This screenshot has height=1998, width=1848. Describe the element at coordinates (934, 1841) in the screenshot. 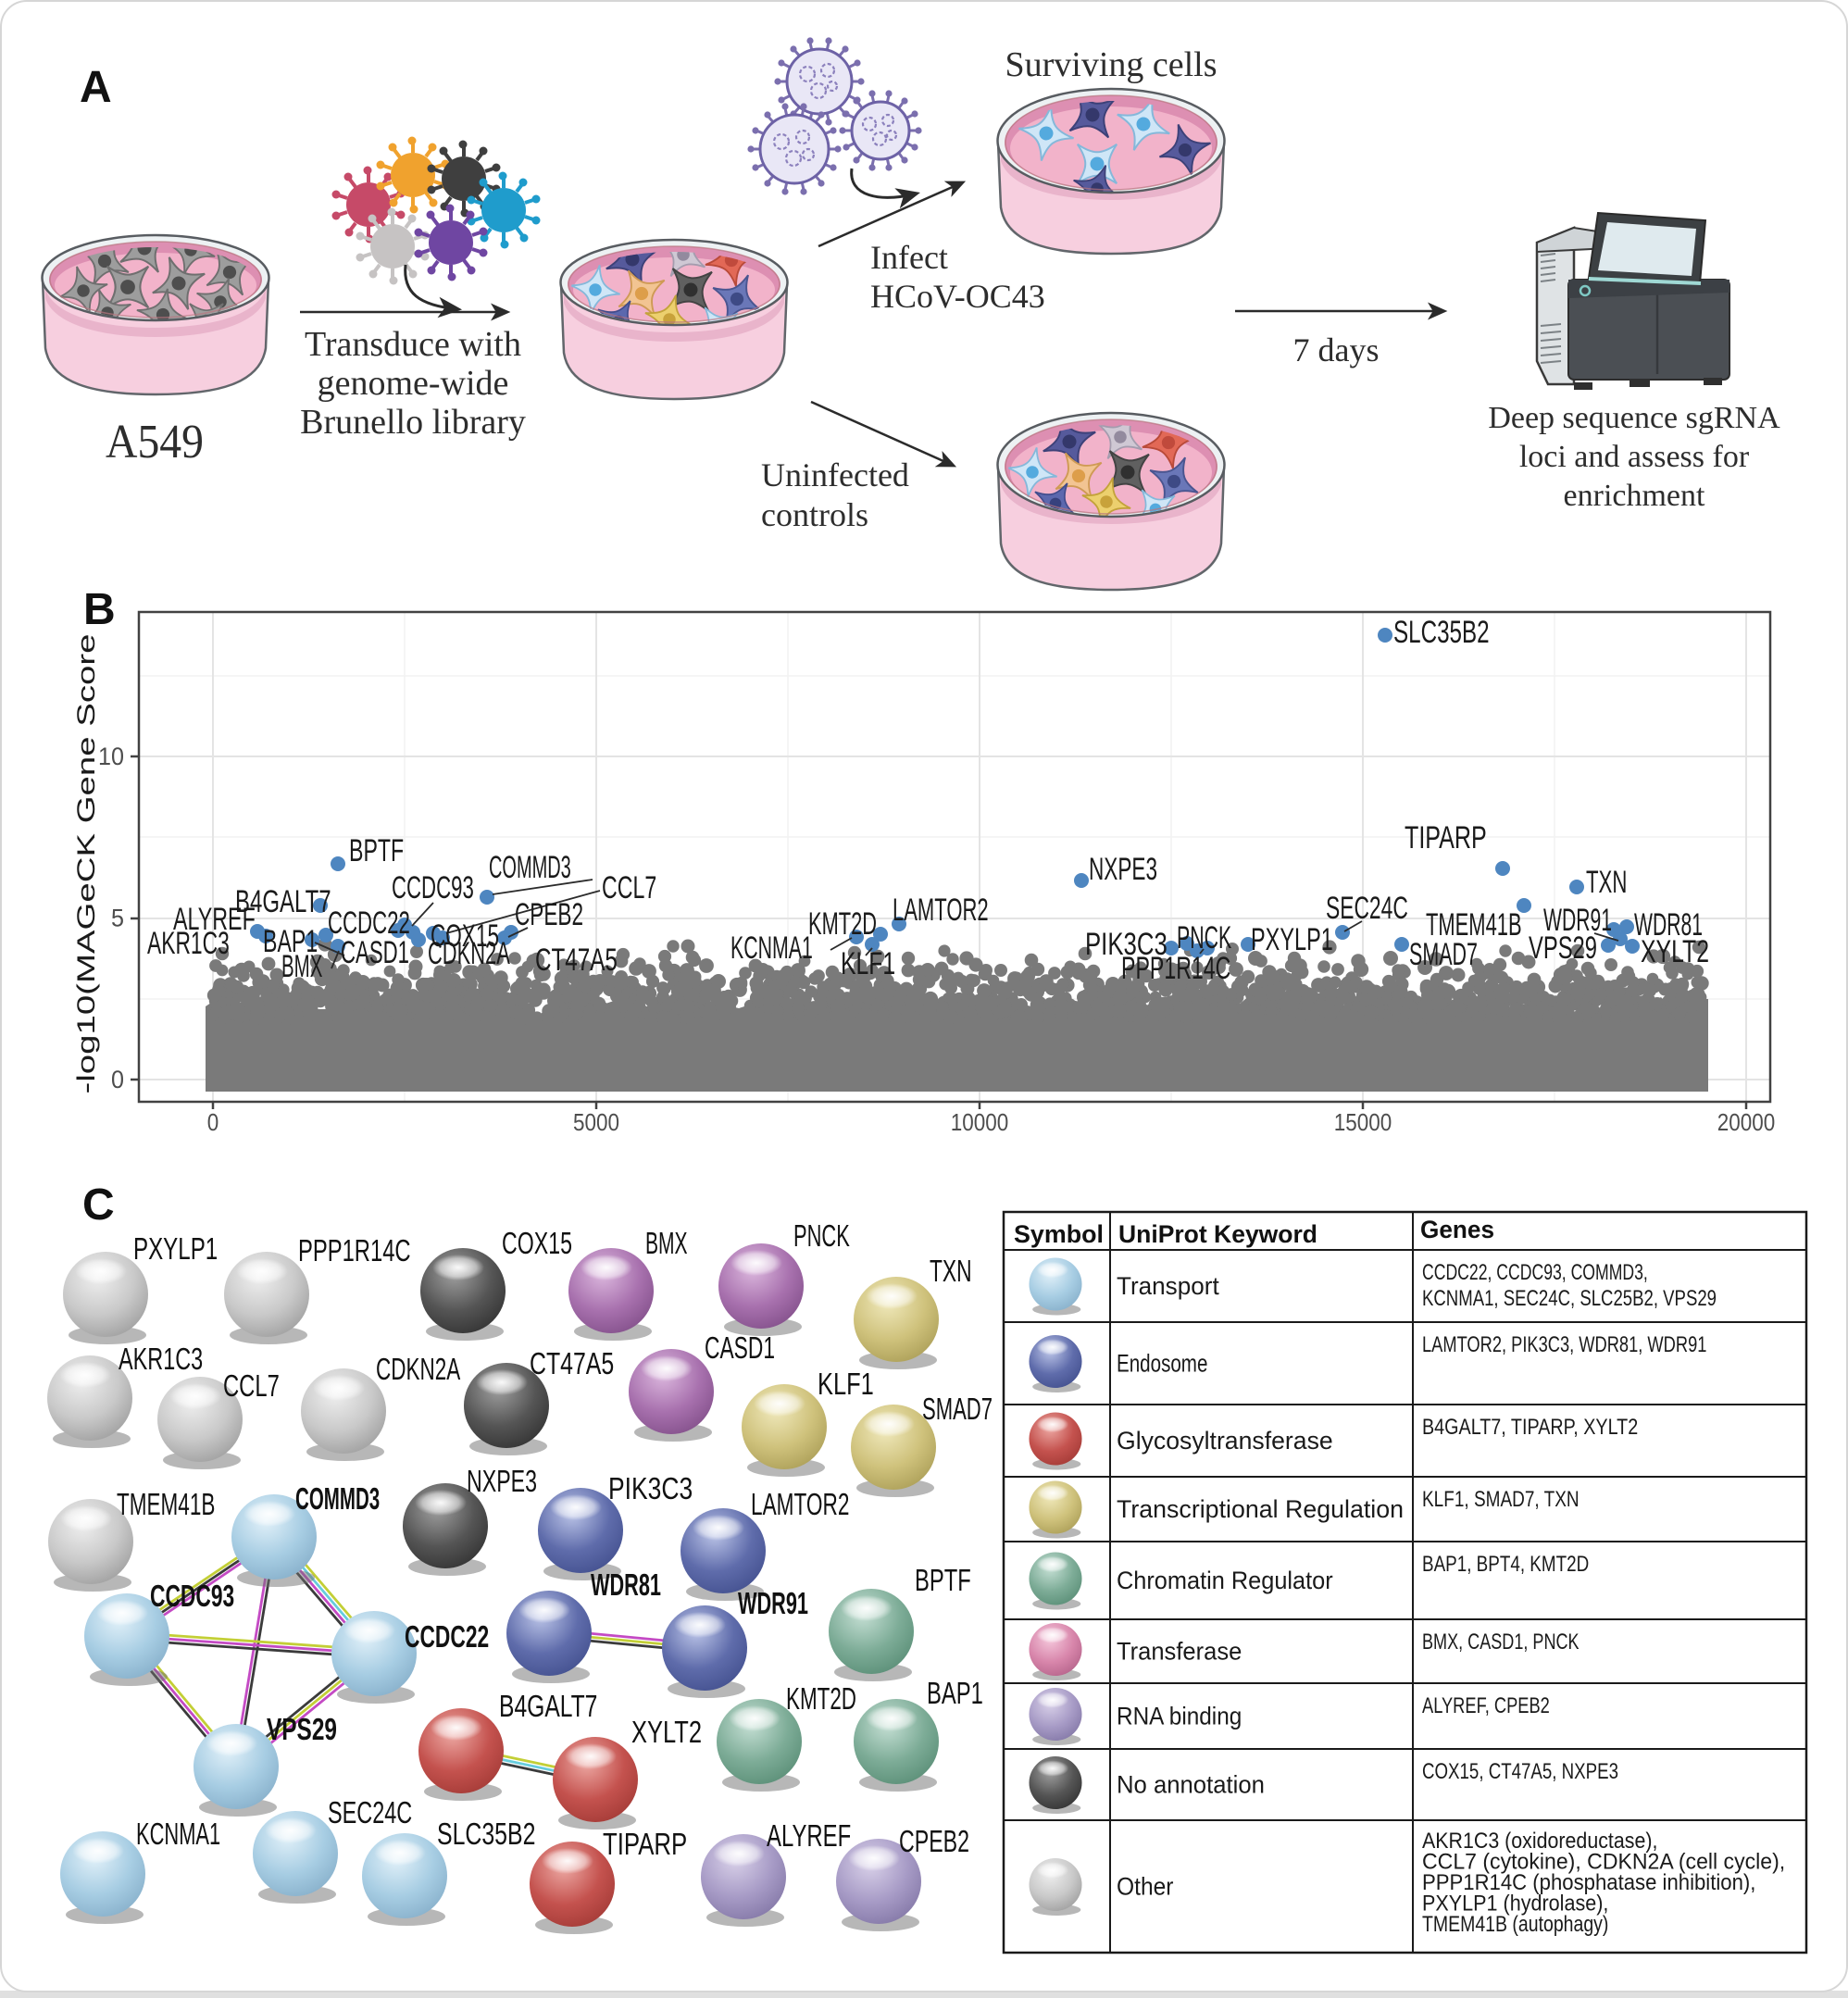

I see `svg-text: CPEB2` at that location.